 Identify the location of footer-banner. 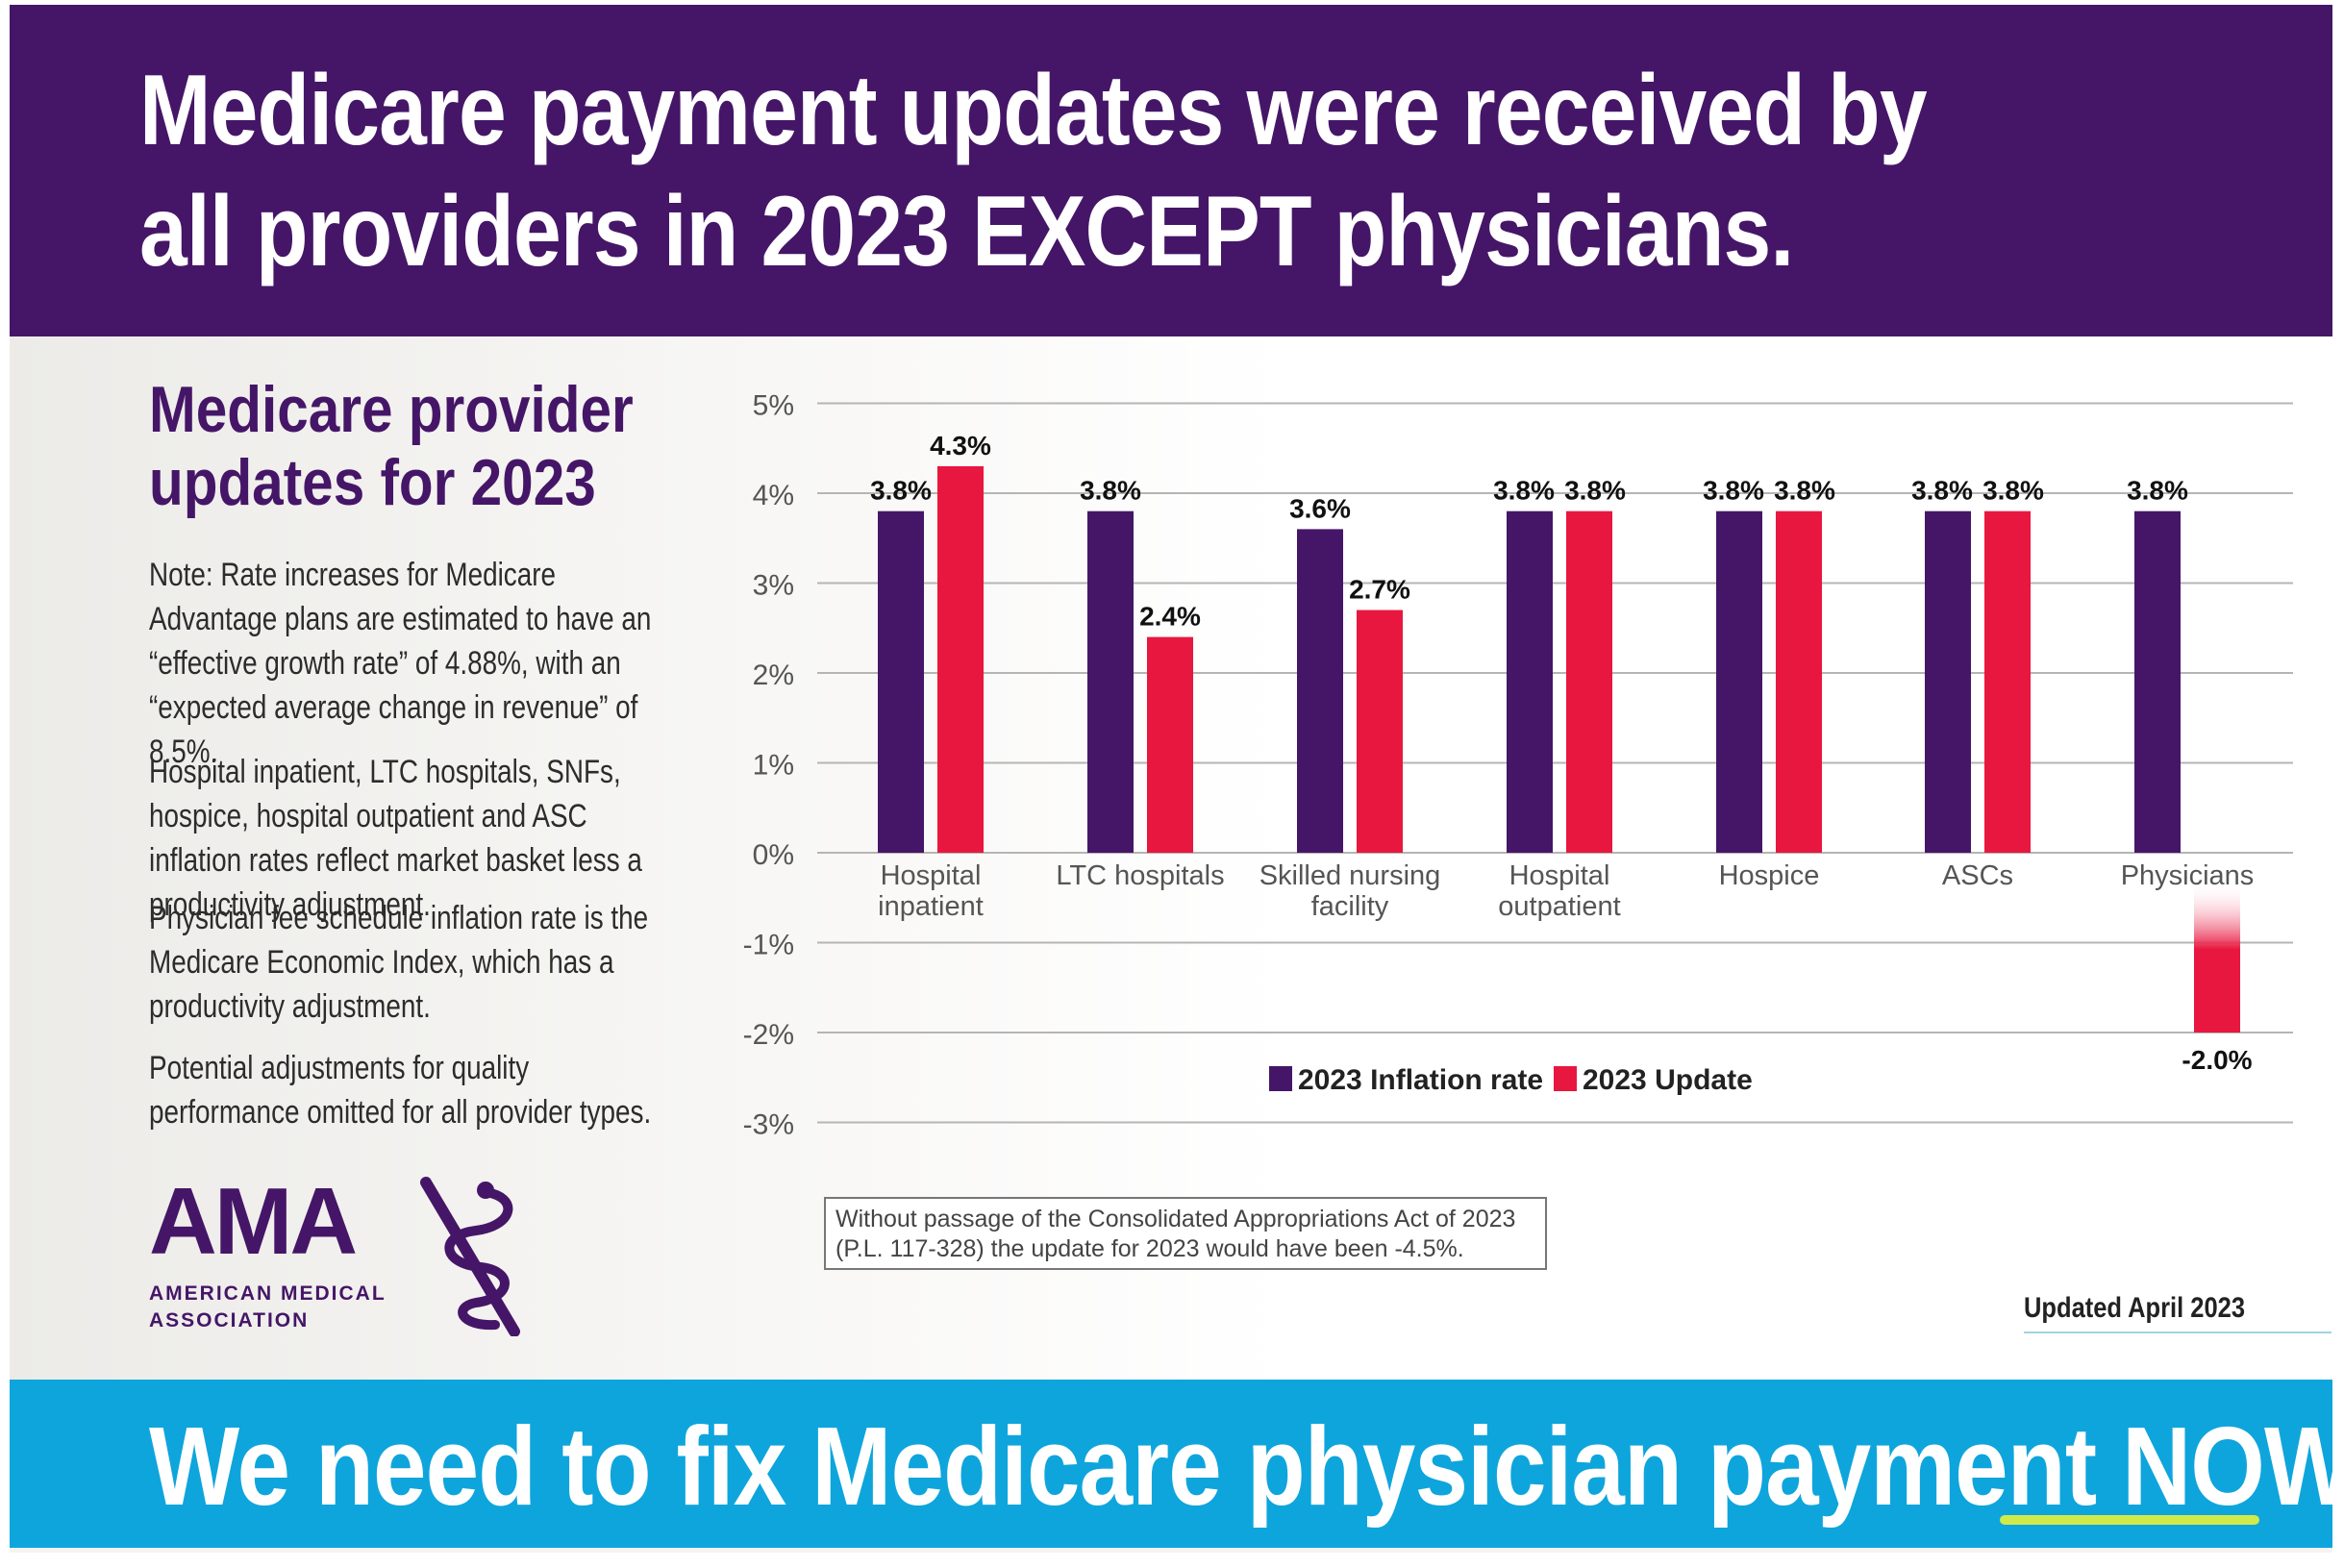
(1171, 1464).